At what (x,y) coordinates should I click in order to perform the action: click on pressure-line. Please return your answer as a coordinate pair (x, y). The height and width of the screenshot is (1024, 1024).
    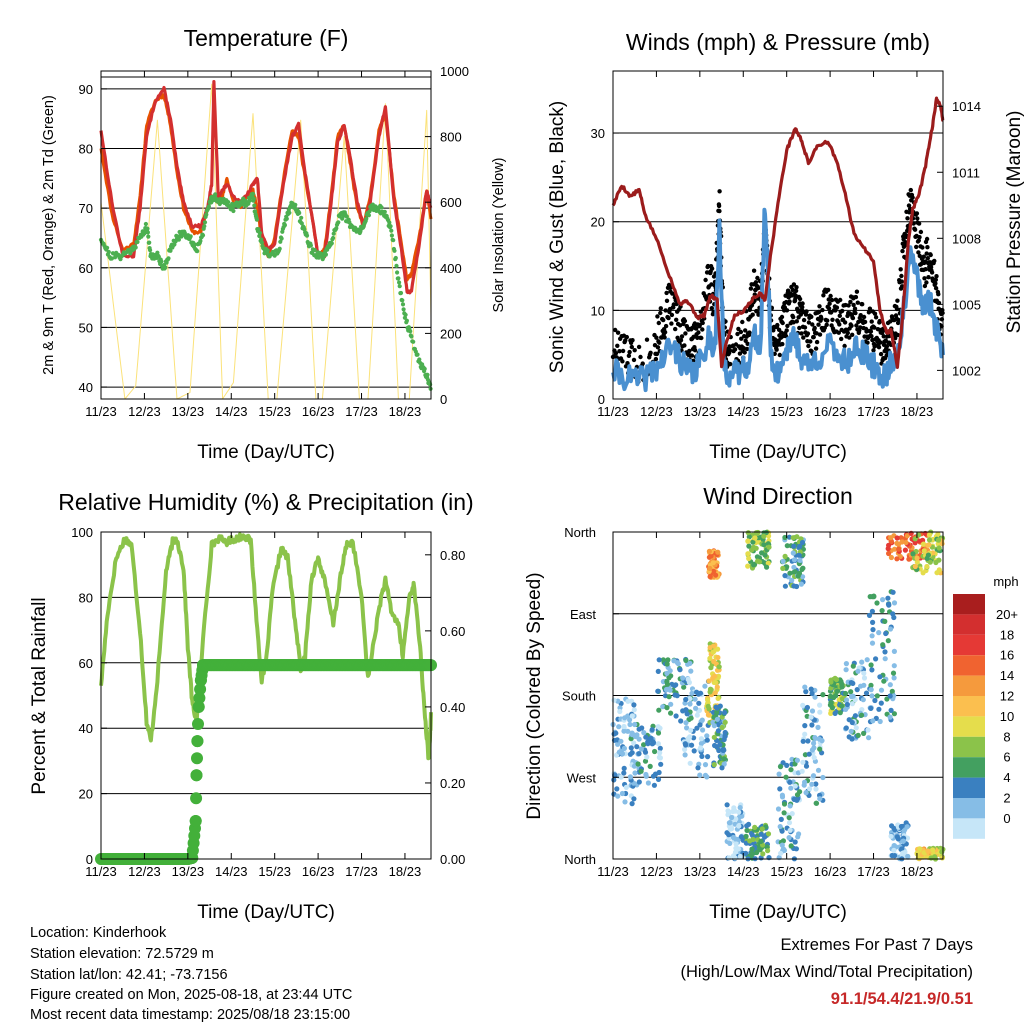
    Looking at the image, I should click on (778, 232).